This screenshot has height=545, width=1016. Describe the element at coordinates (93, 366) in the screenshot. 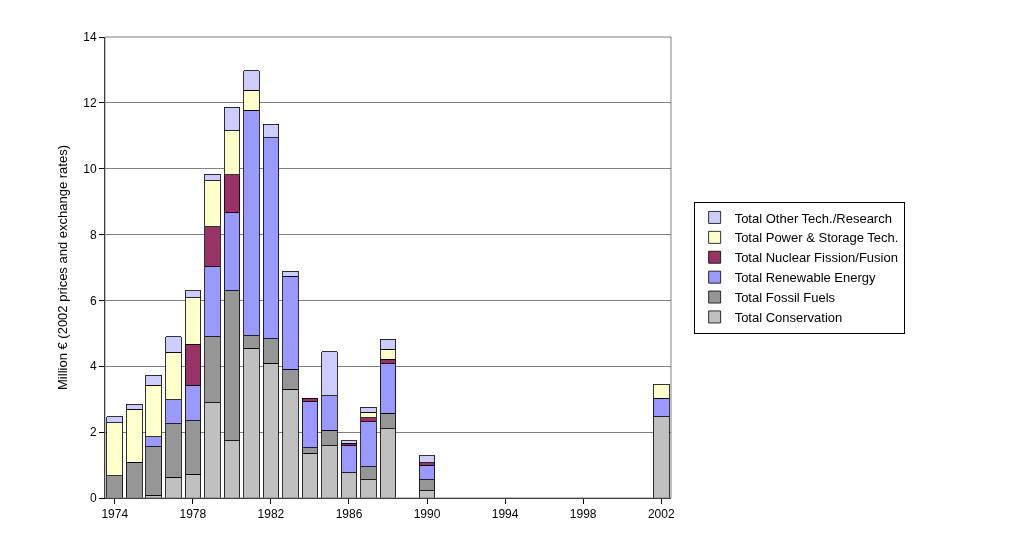

I see `y-tick-label: 4` at that location.